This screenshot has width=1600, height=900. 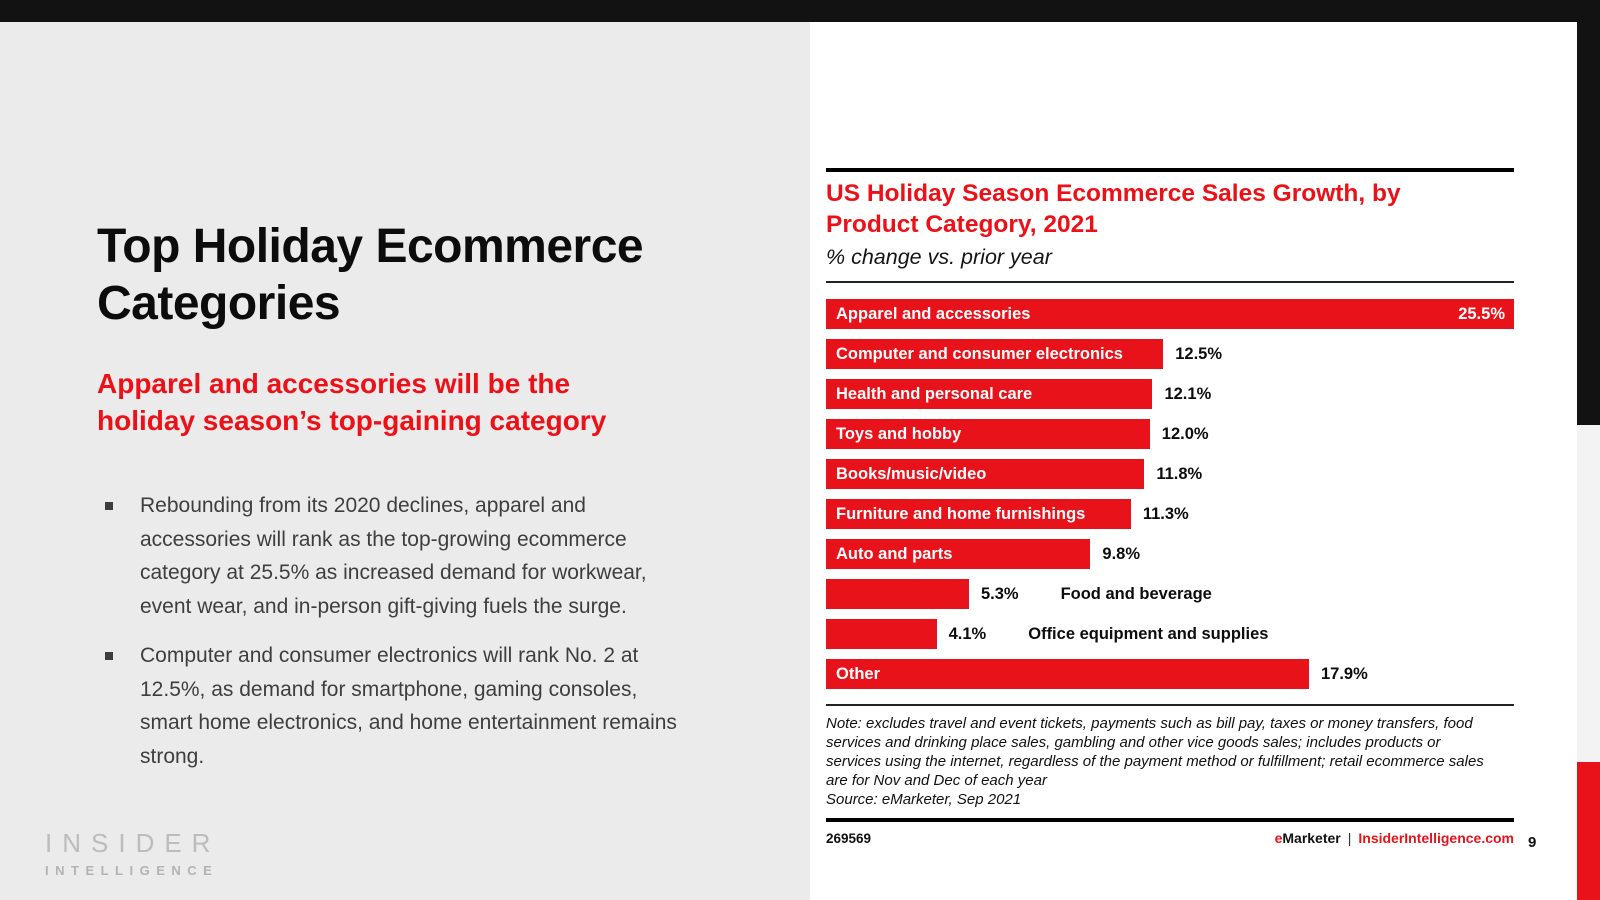 I want to click on bar-row-apparel: Apparel and accessories 25.5%, so click(x=1170, y=314).